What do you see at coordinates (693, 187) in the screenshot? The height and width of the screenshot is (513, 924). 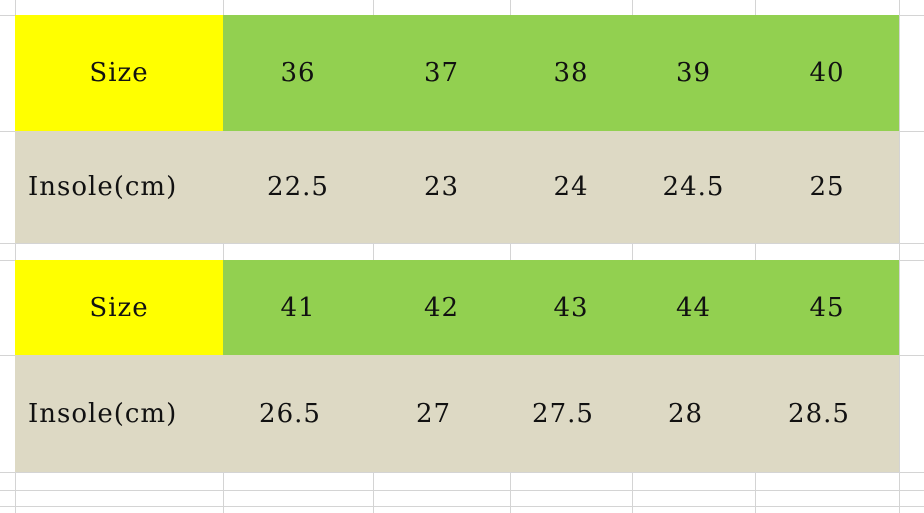 I see `insole-cell: 24.5` at bounding box center [693, 187].